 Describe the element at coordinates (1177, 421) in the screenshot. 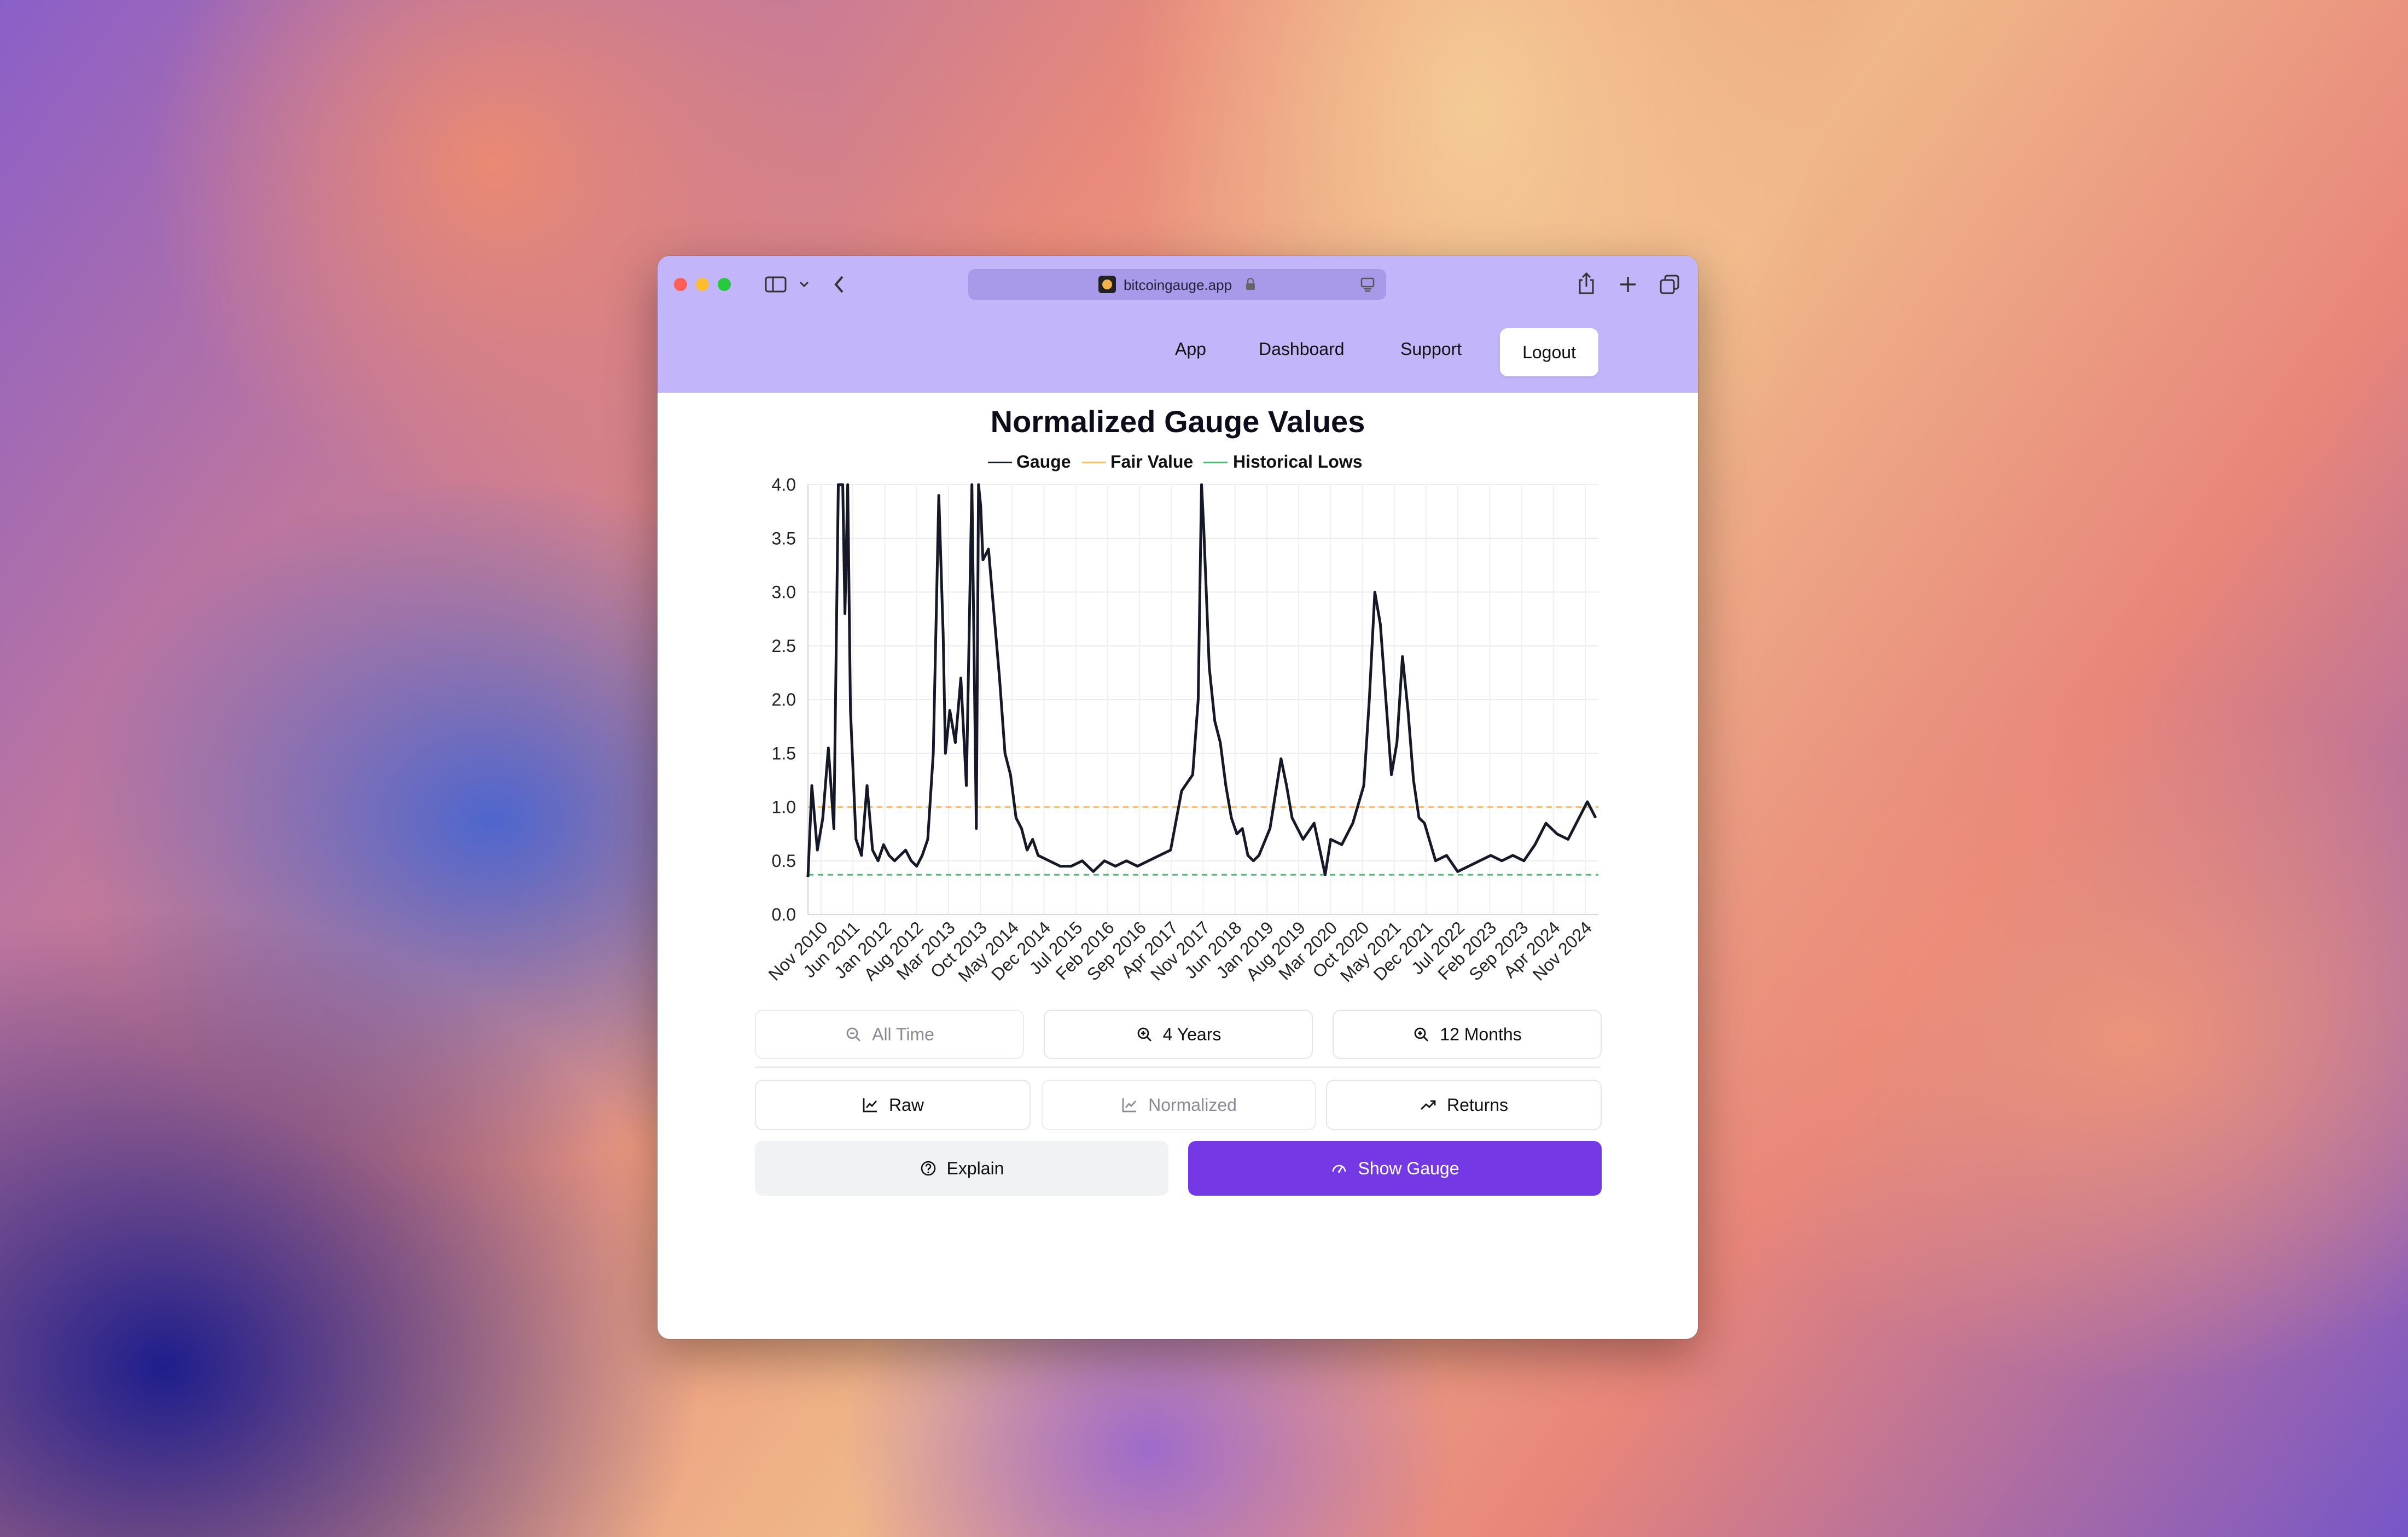

I see `chart-title: Normalized Gauge Values` at that location.